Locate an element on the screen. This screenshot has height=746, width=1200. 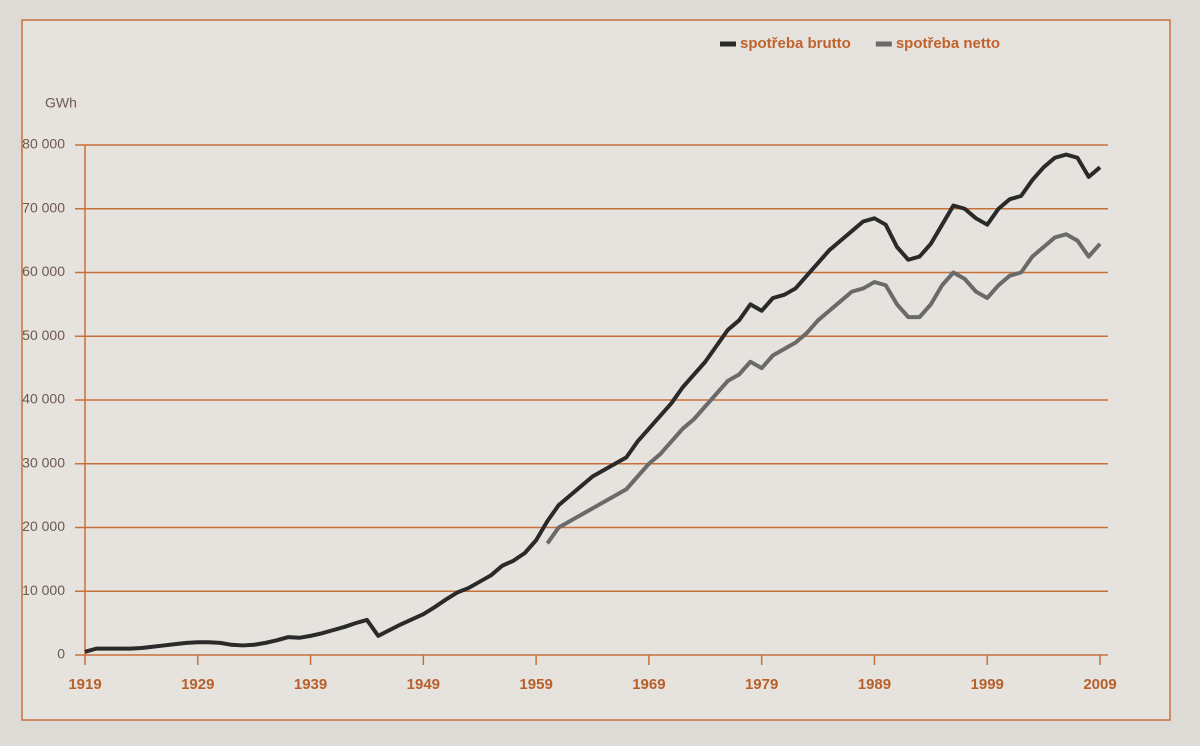
y-tick-label: 80 000 is located at coordinates (43, 144).